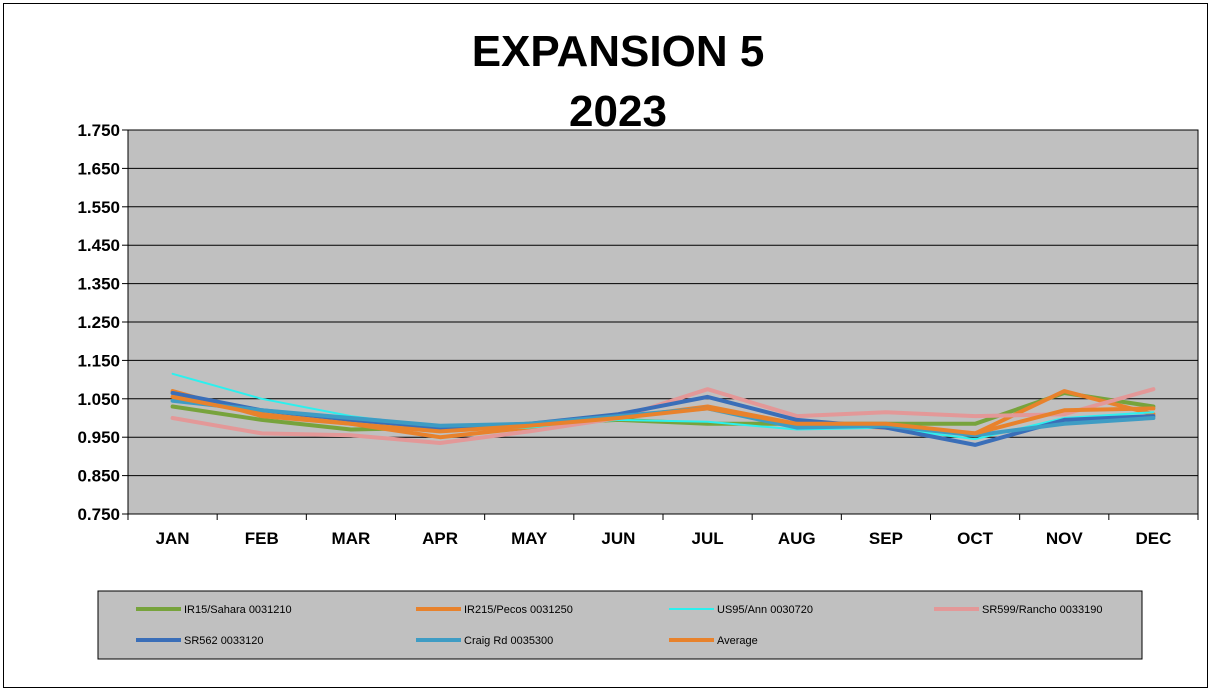 This screenshot has height=691, width=1213. I want to click on x-tick-label: APR, so click(440, 538).